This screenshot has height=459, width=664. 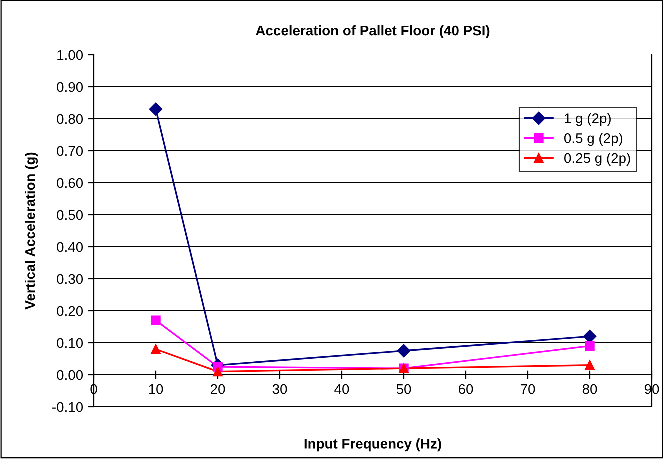 What do you see at coordinates (342, 389) in the screenshot?
I see `x-tick-label: 40` at bounding box center [342, 389].